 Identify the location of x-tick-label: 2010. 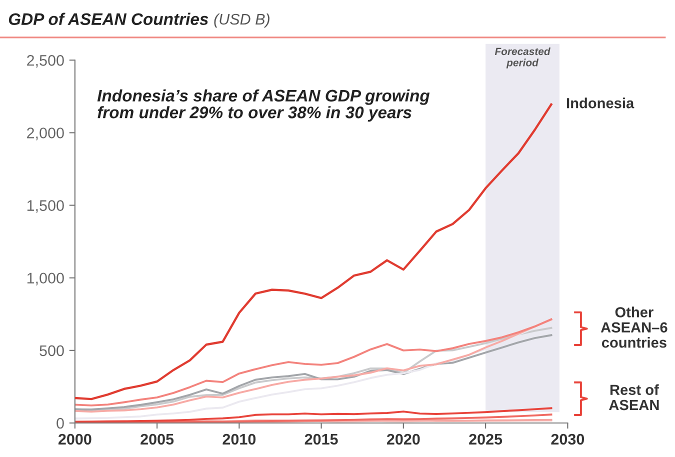
(239, 439).